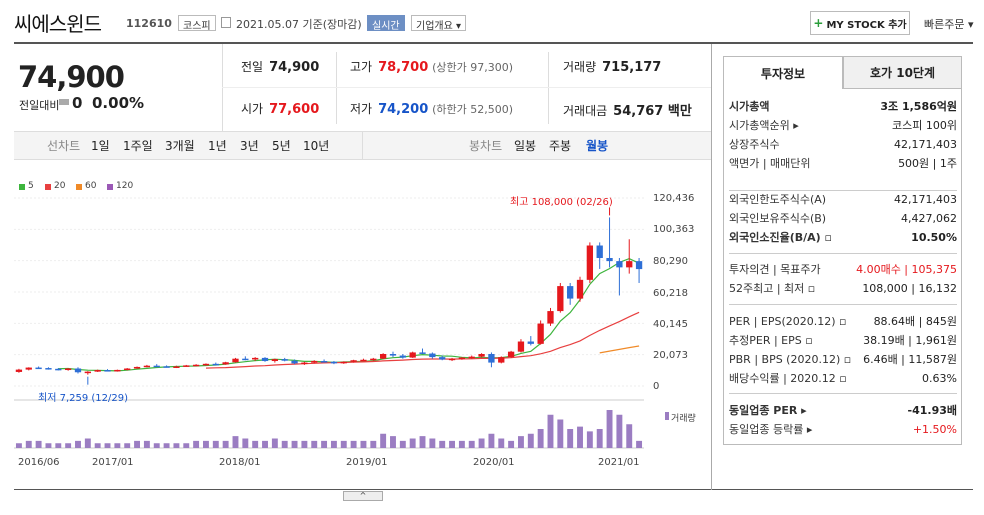 This screenshot has width=984, height=515. Describe the element at coordinates (818, 23) in the screenshot. I see `plus-icon: +` at that location.